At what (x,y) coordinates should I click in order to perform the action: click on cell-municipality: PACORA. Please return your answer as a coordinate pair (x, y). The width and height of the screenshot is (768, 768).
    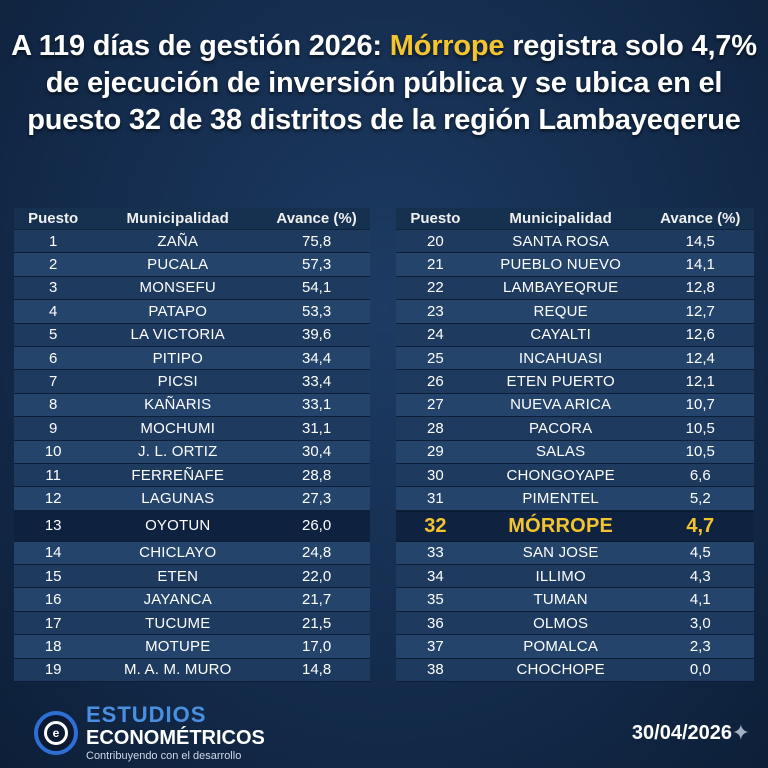
    Looking at the image, I should click on (560, 428).